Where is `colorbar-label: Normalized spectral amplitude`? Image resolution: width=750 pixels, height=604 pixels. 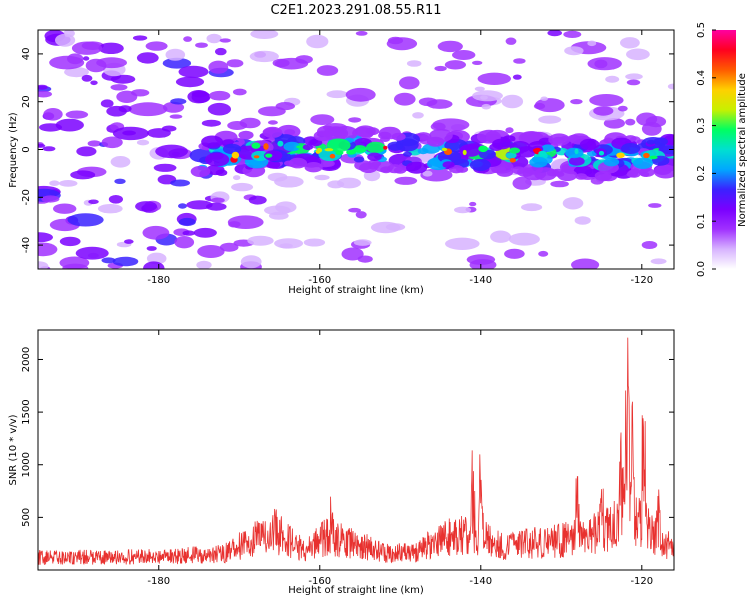 colorbar-label: Normalized spectral amplitude is located at coordinates (742, 150).